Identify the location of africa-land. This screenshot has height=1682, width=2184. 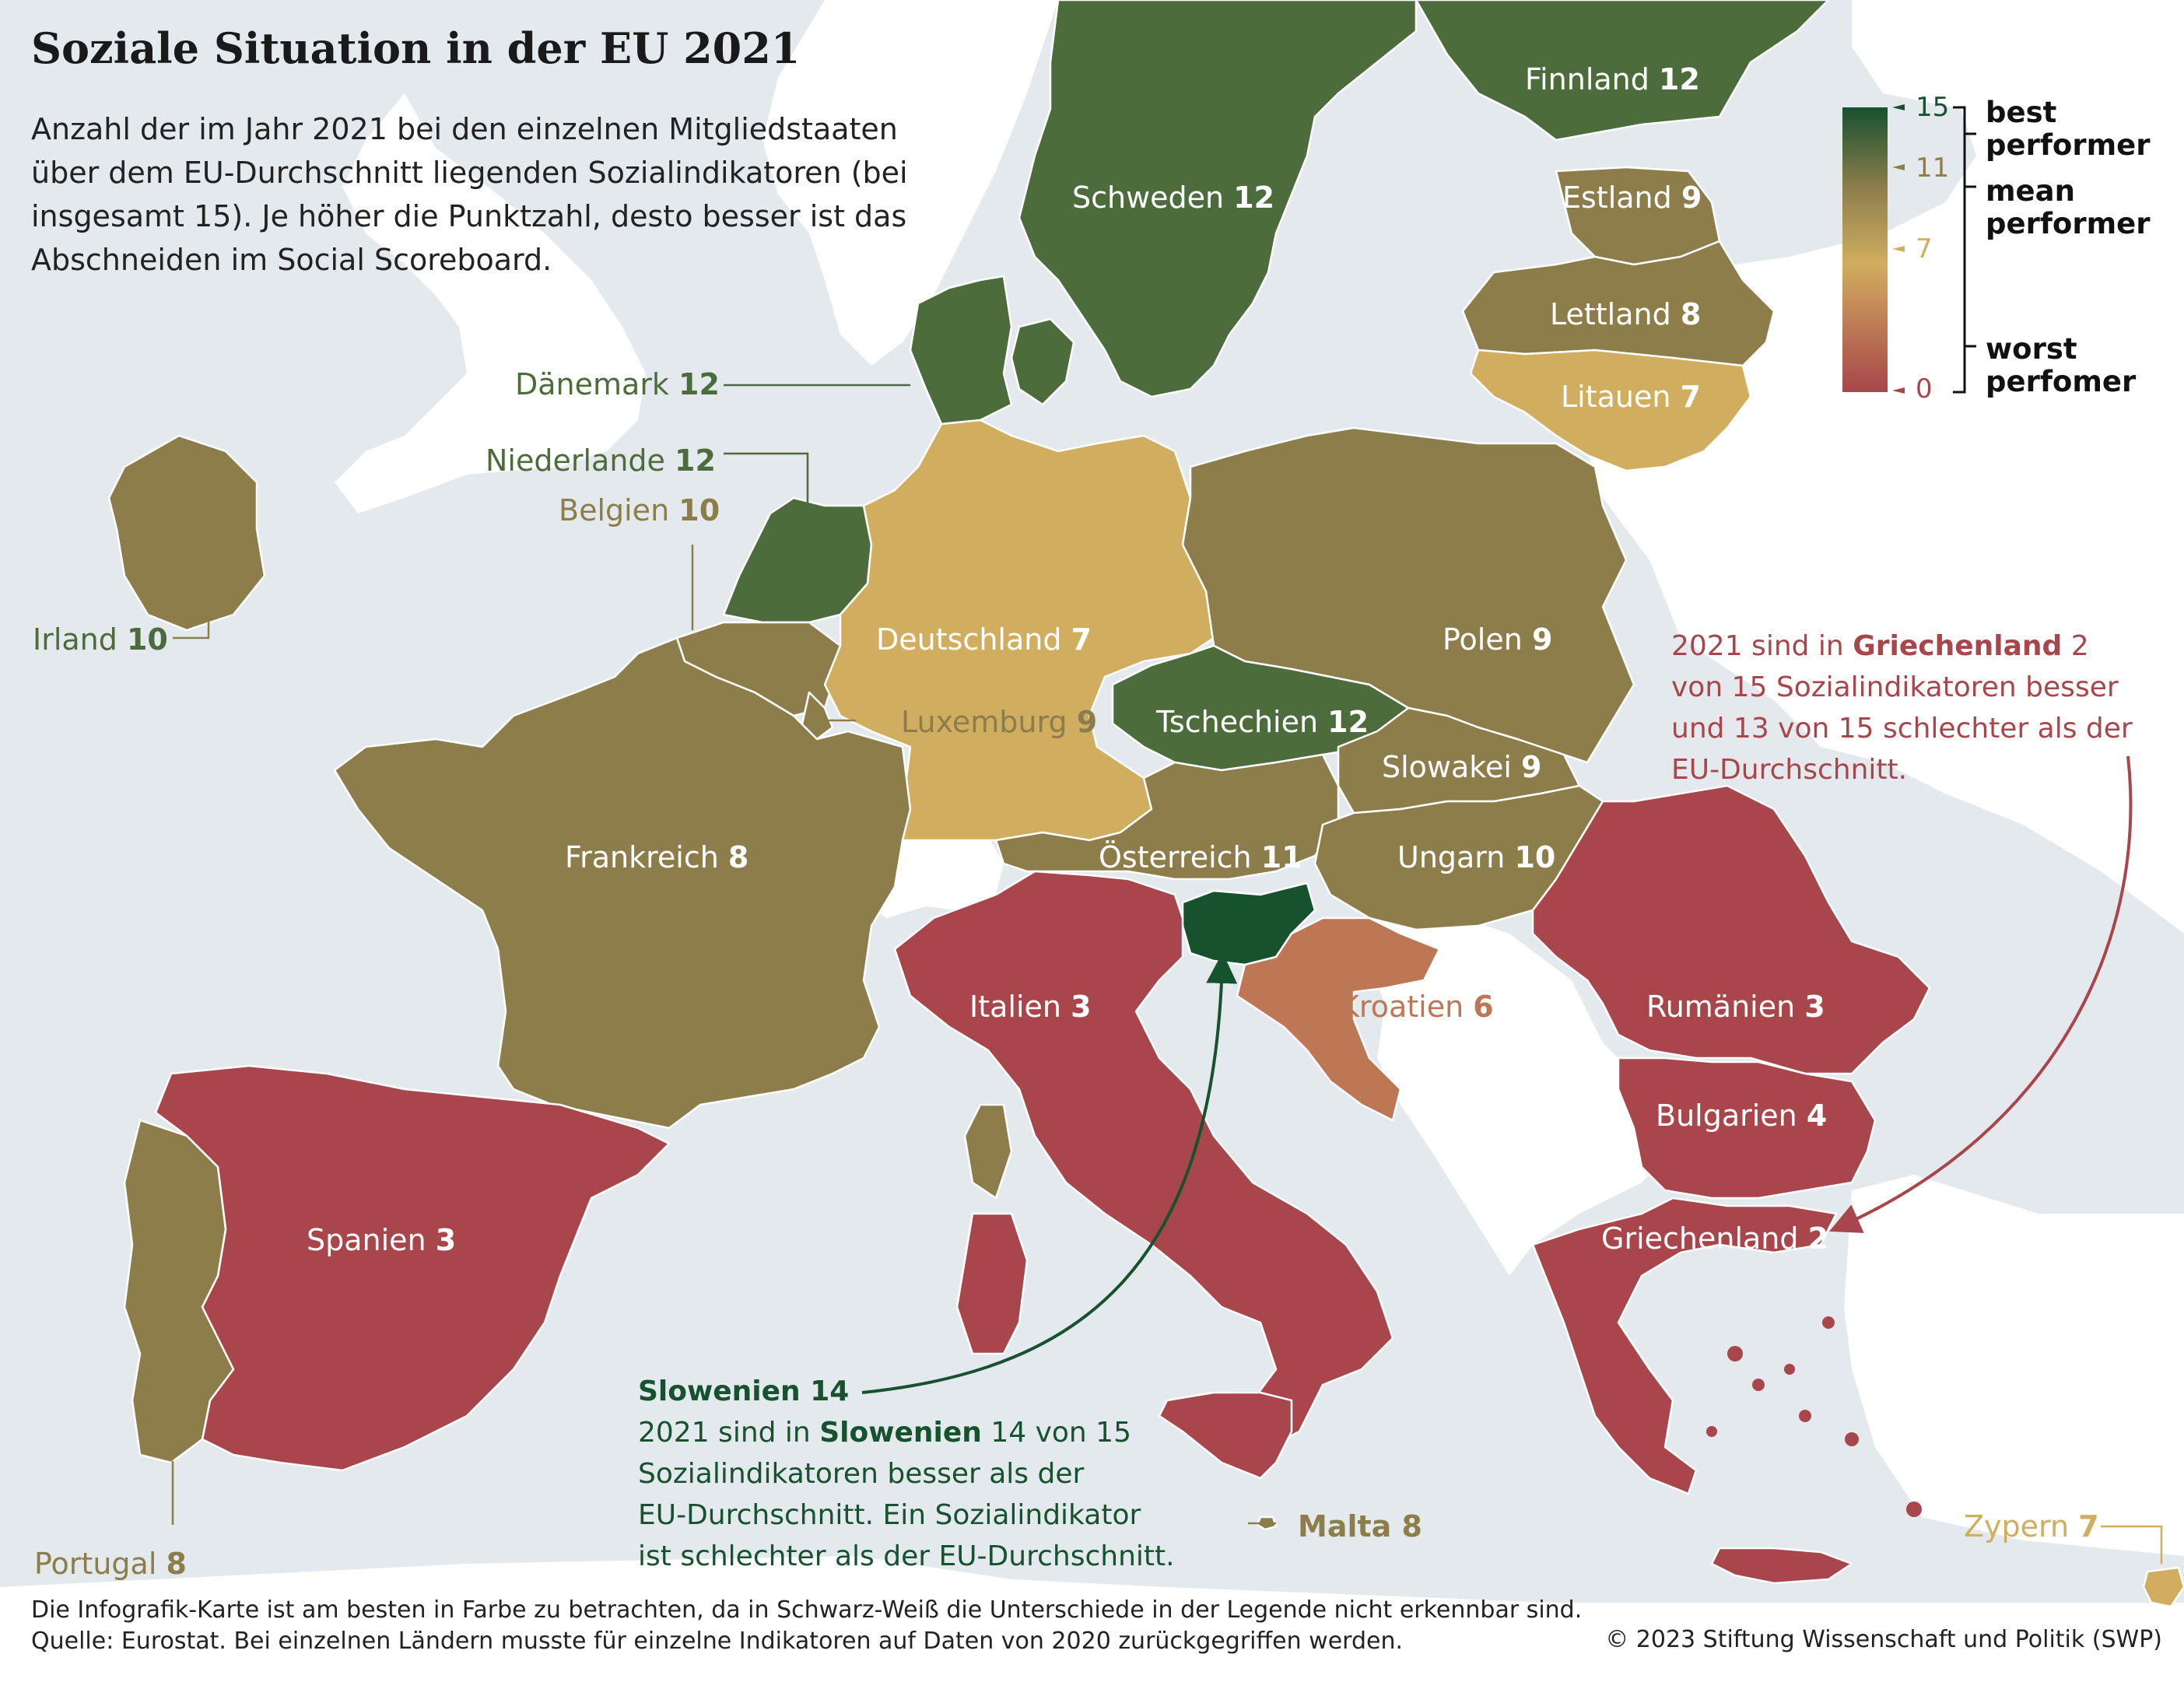
(1092, 1619).